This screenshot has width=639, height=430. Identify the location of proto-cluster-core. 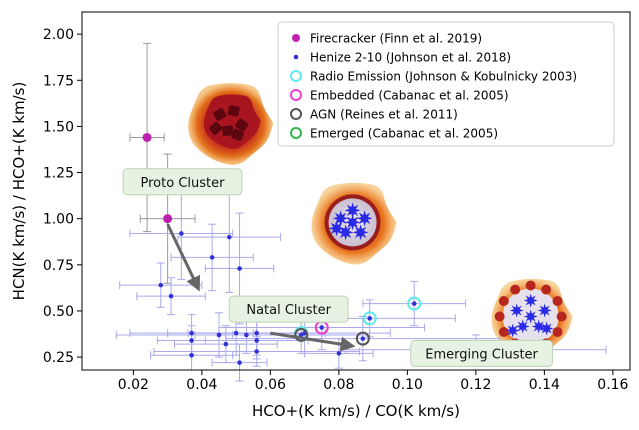
(232, 121).